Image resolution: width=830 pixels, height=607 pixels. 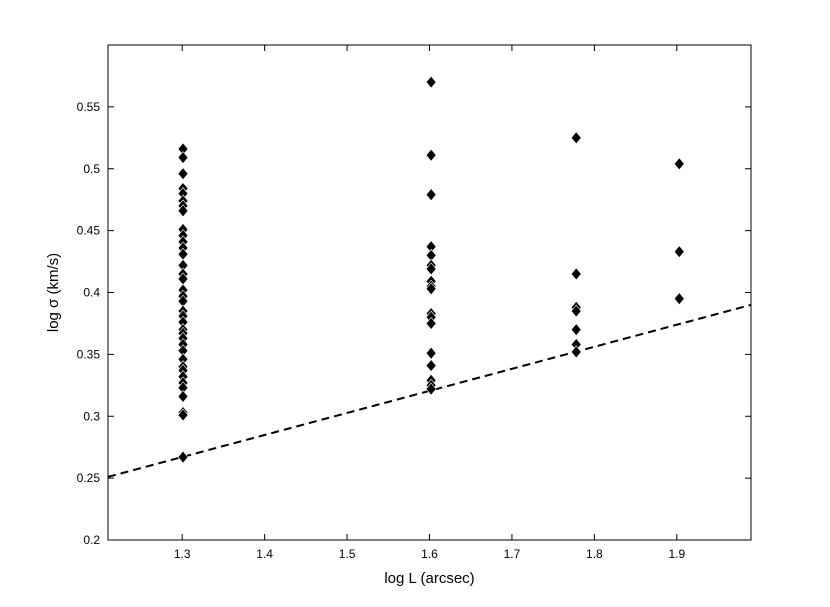 What do you see at coordinates (89, 354) in the screenshot?
I see `y-tick-label: 0.35` at bounding box center [89, 354].